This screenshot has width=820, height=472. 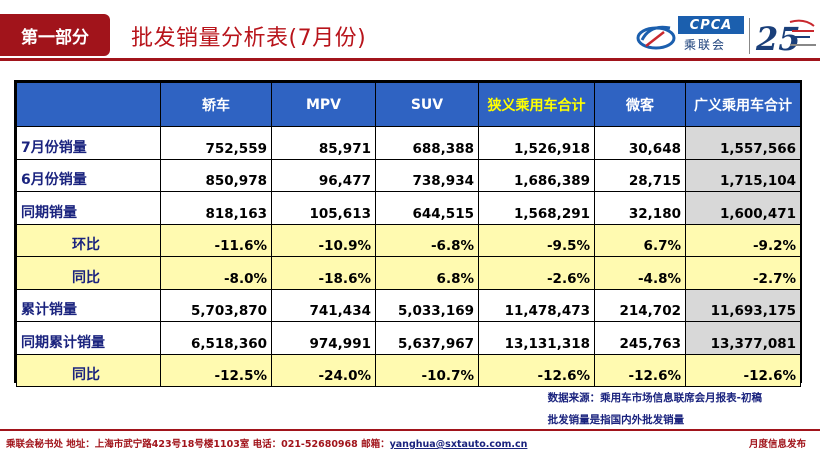 What do you see at coordinates (323, 273) in the screenshot?
I see `table-cell: -18.6%` at bounding box center [323, 273].